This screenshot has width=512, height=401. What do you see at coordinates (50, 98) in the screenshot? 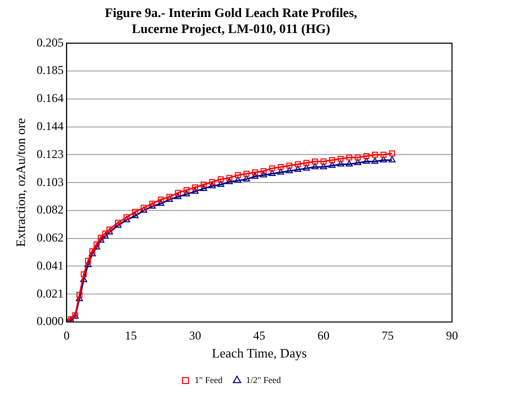
I see `y-tick-label: 0.164` at bounding box center [50, 98].